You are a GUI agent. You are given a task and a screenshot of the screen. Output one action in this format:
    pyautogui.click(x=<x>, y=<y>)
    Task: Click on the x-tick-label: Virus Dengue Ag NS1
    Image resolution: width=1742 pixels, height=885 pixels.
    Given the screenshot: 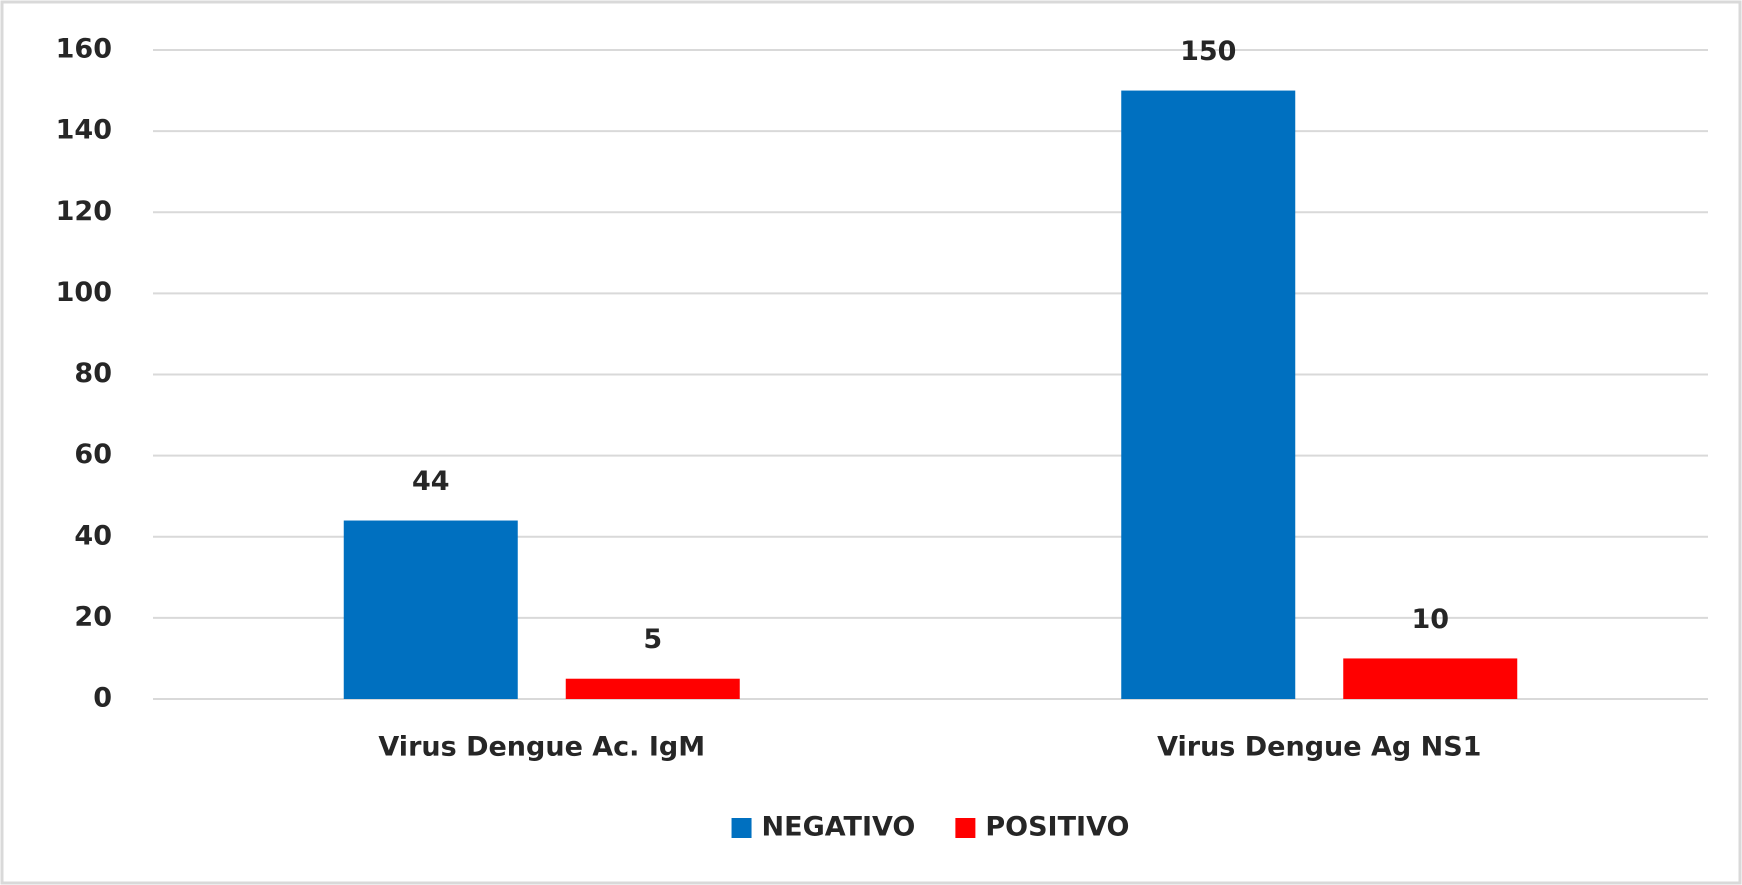 What is the action you would take?
    pyautogui.click(x=1319, y=747)
    